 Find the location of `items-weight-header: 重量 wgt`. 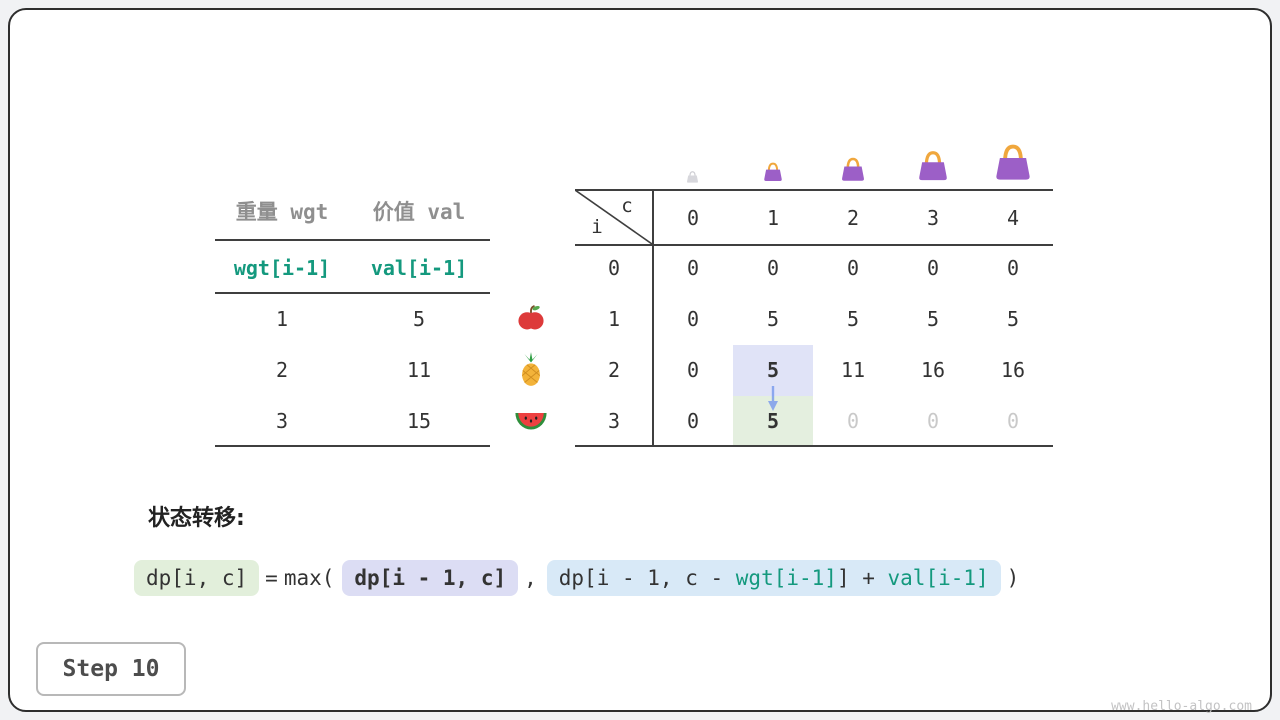

items-weight-header: 重量 wgt is located at coordinates (282, 212).